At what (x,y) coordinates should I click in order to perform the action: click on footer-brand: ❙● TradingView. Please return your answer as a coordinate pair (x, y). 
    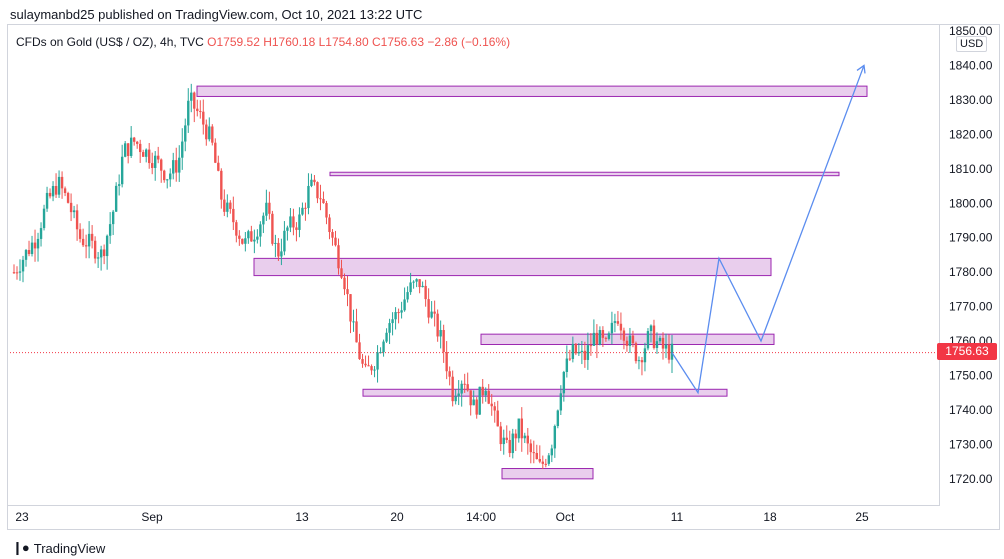
    Looking at the image, I should click on (58, 548).